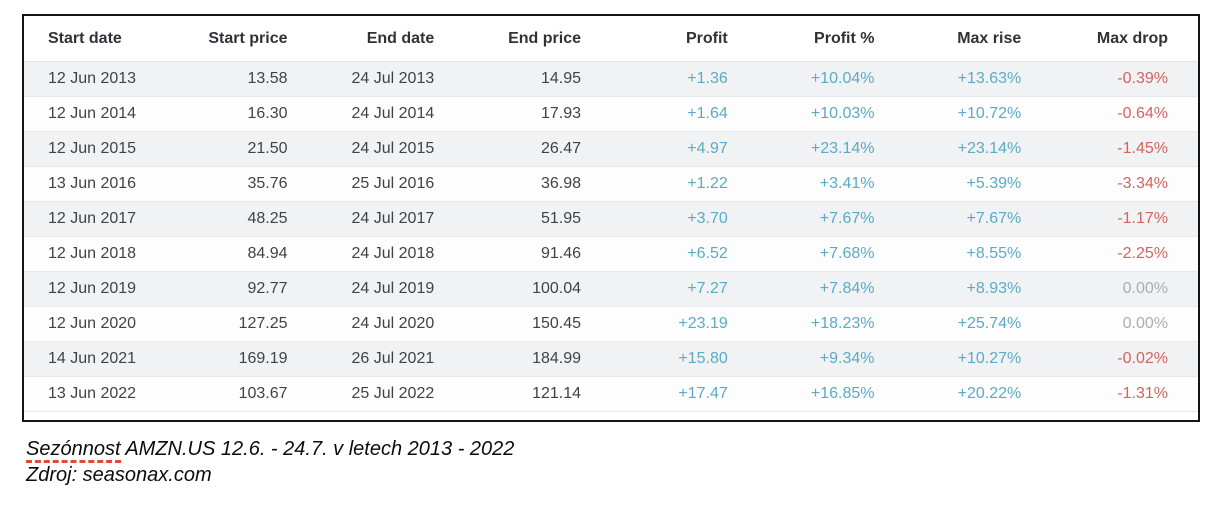  What do you see at coordinates (391, 79) in the screenshot?
I see `cell-end-date: 24 Jul 2013` at bounding box center [391, 79].